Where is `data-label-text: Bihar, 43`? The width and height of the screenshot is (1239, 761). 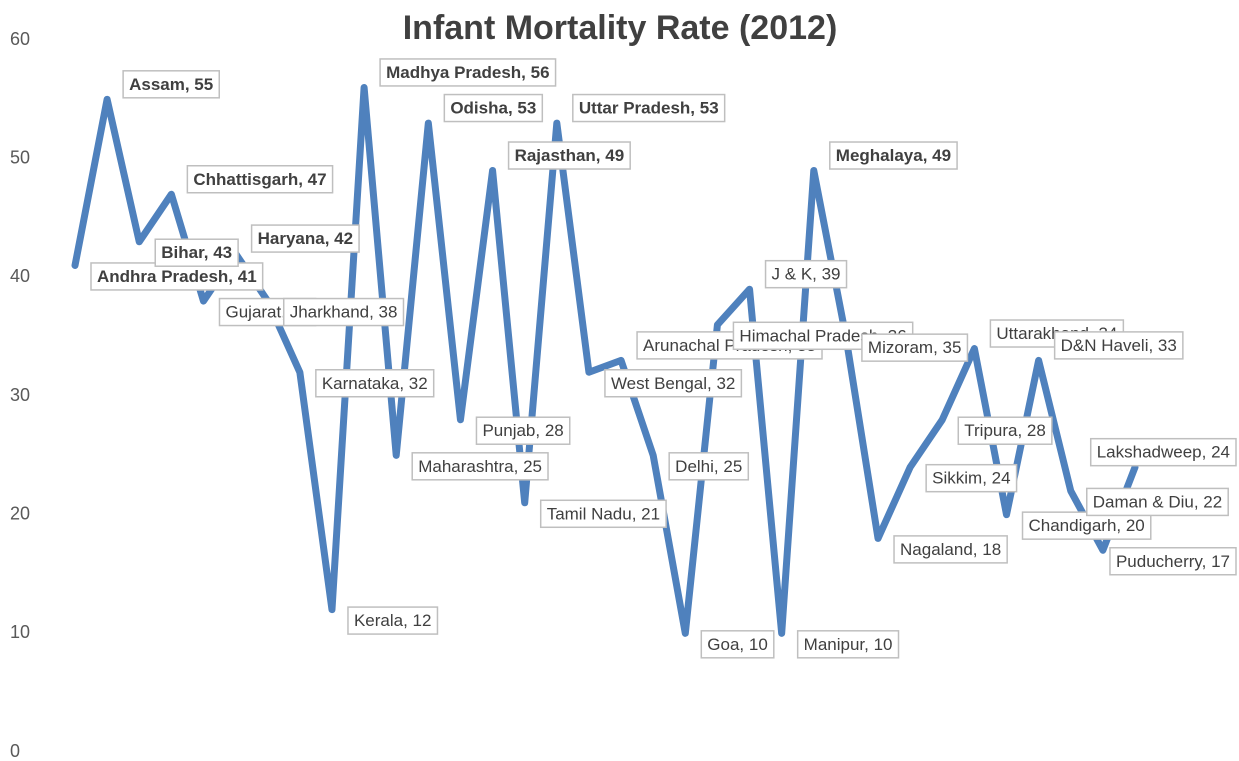
data-label-text: Bihar, 43 is located at coordinates (196, 252).